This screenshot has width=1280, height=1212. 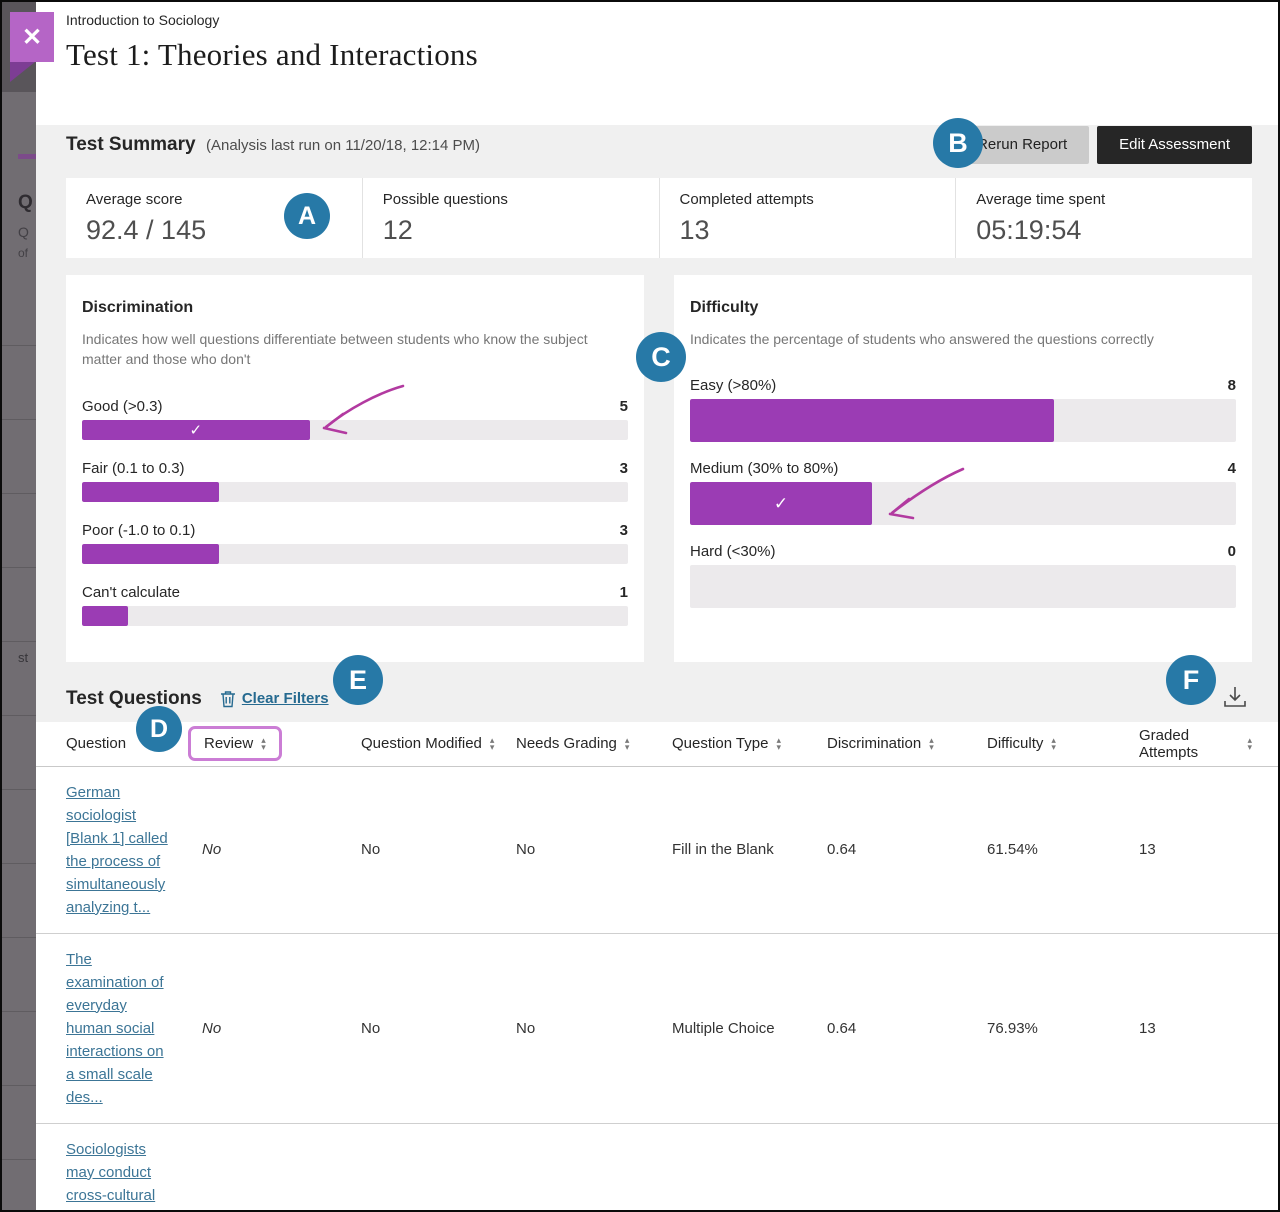 I want to click on bar-label: Medium (30% to 80%), so click(x=764, y=469).